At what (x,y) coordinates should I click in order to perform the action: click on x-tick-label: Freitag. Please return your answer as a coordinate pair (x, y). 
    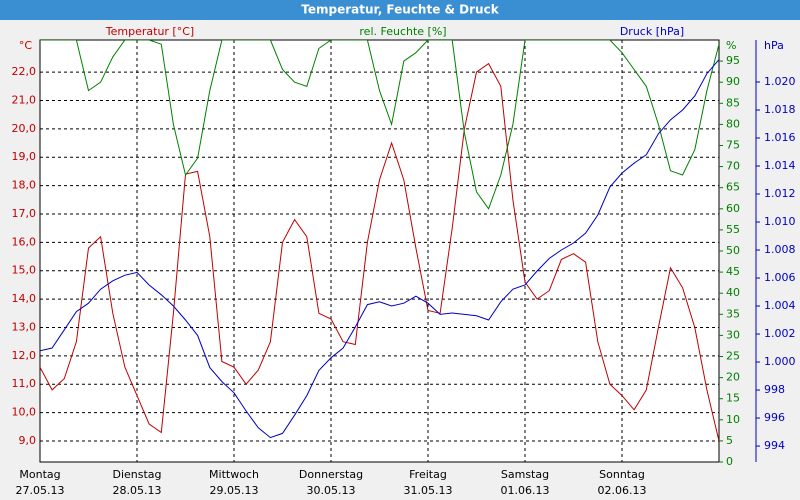
    Looking at the image, I should click on (428, 474).